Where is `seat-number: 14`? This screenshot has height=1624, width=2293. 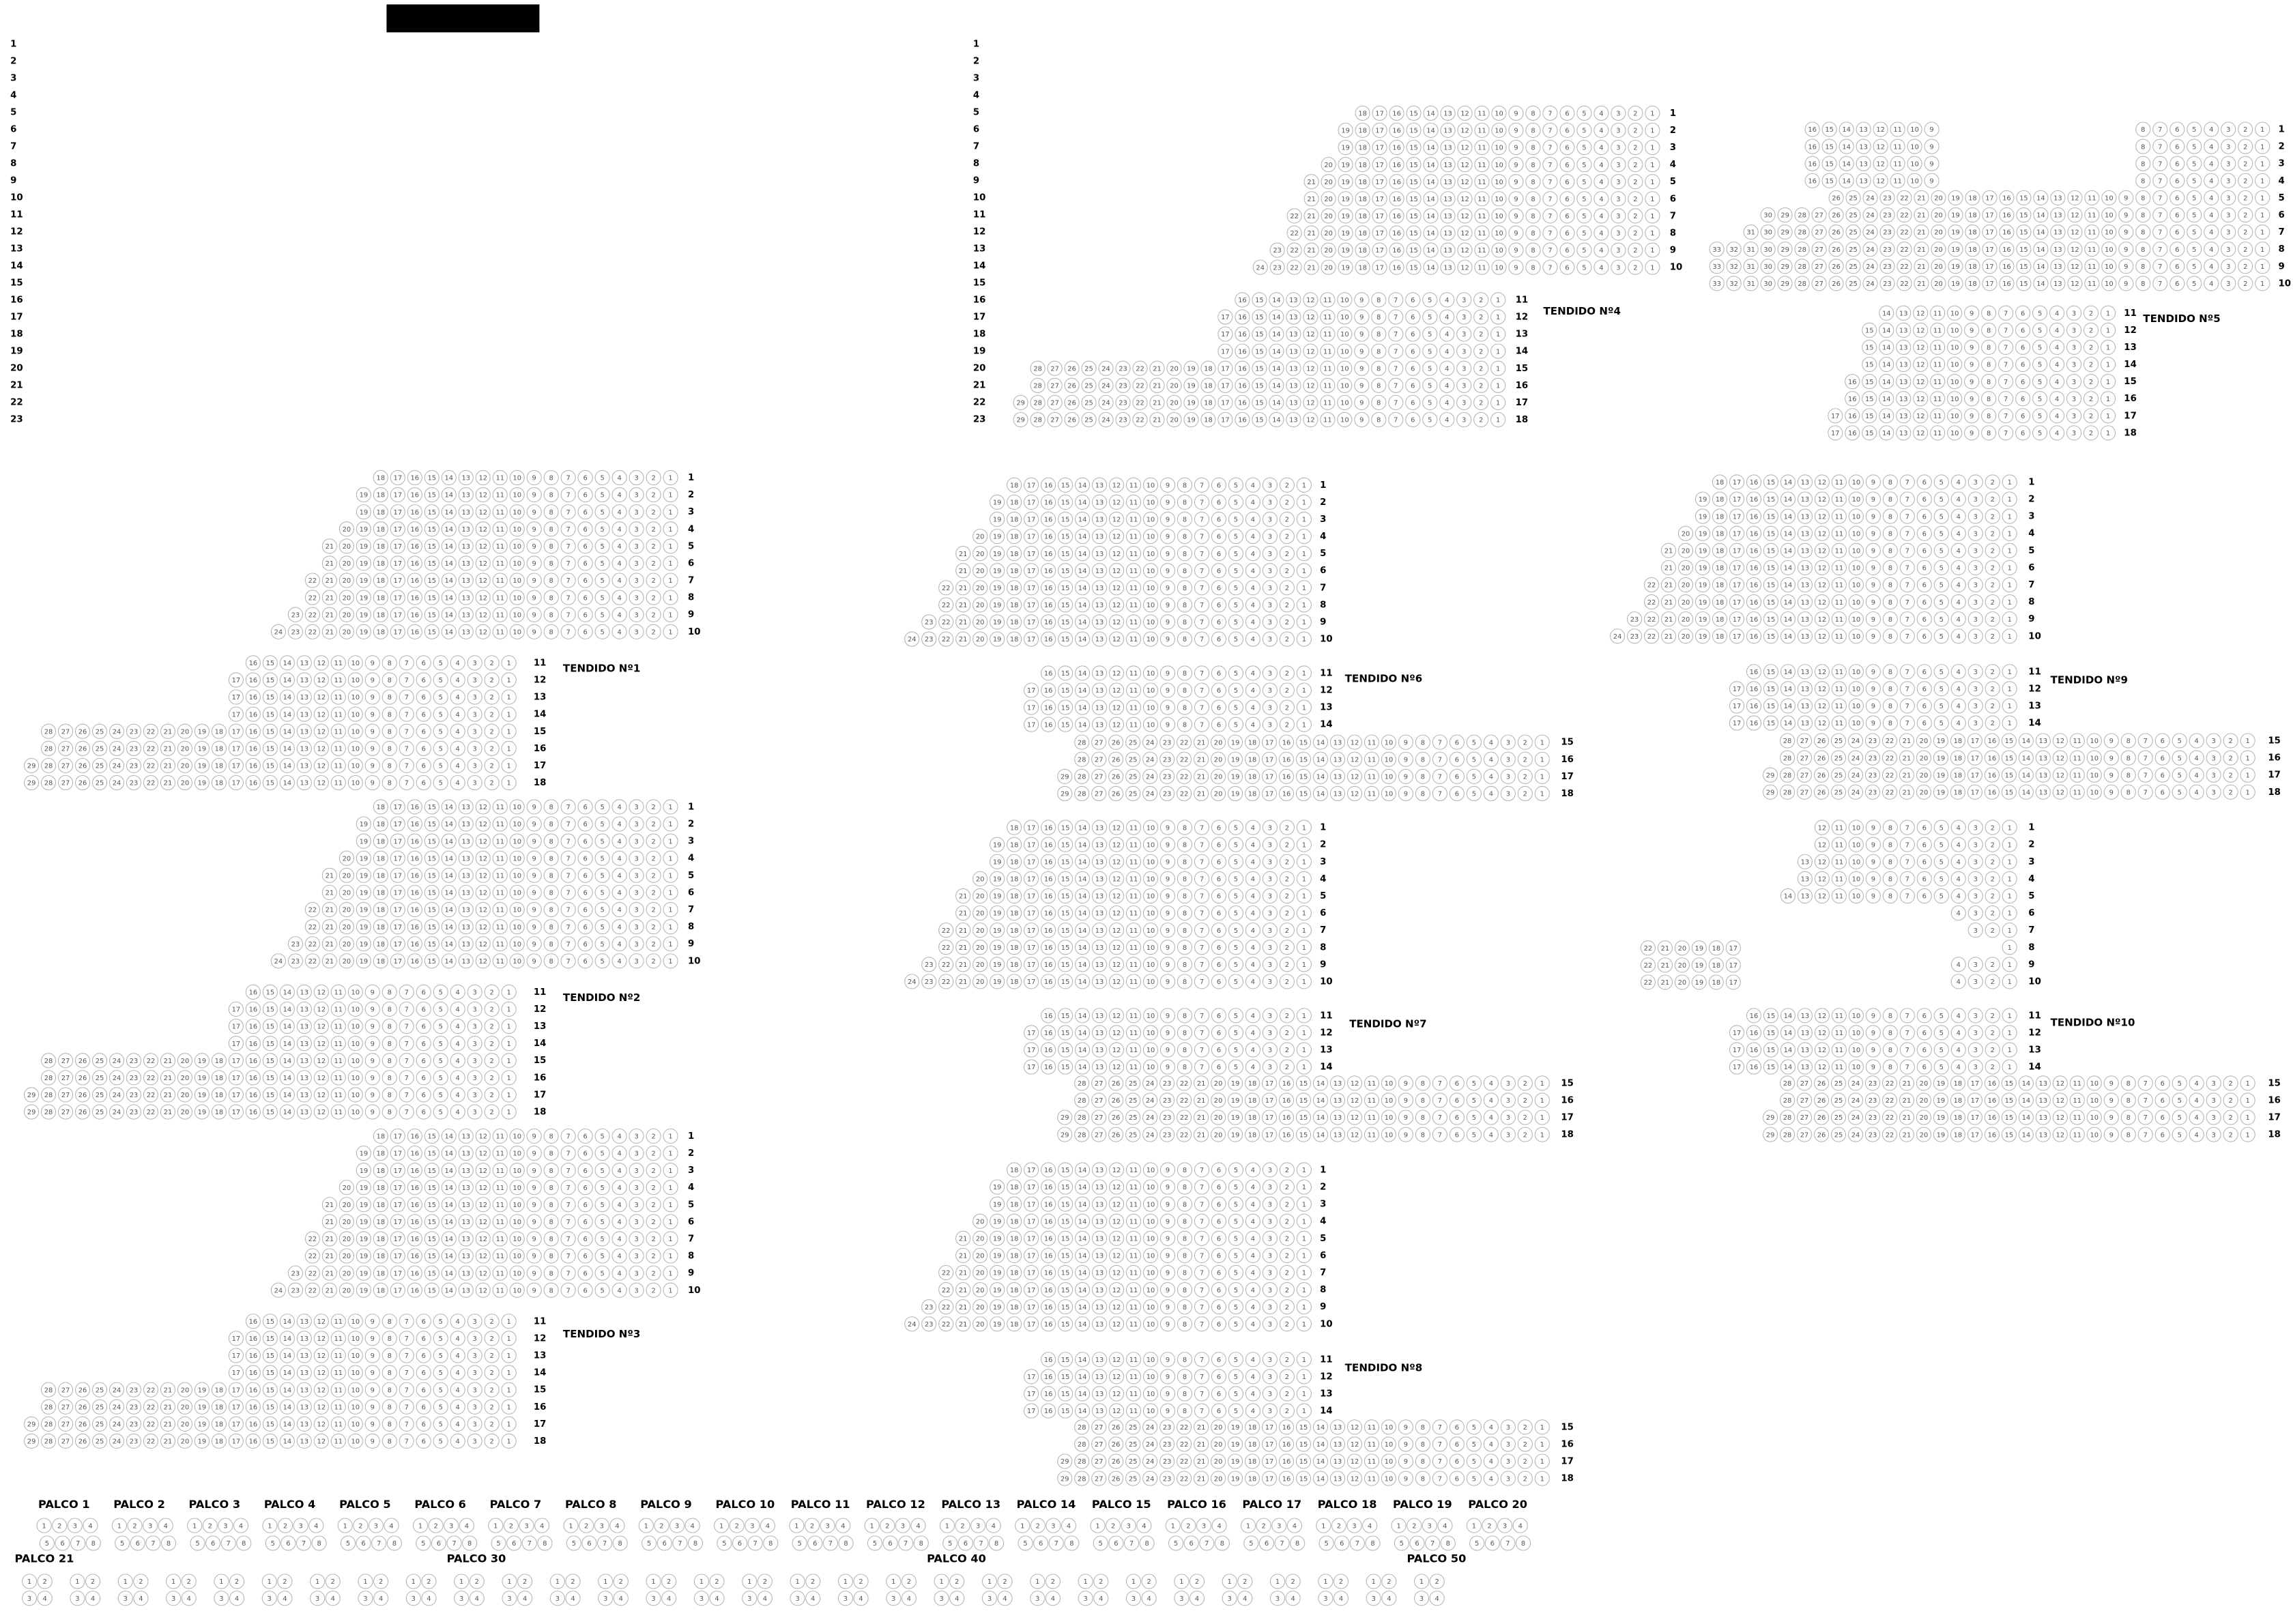
seat-number: 14 is located at coordinates (1321, 794).